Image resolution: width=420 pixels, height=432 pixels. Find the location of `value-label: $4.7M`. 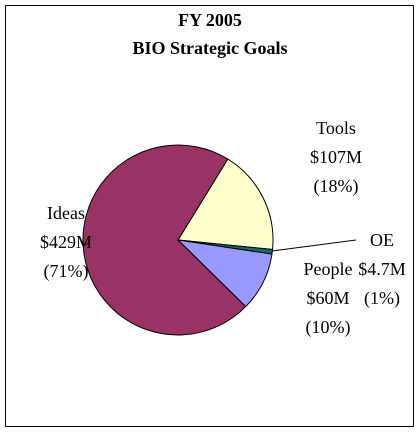

value-label: $4.7M is located at coordinates (382, 269).